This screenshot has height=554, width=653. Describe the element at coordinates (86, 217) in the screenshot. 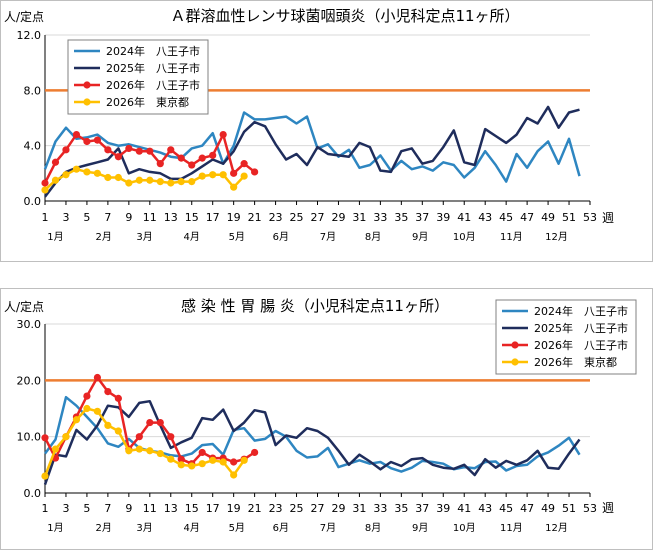

I see `x-tick-label: 5` at that location.